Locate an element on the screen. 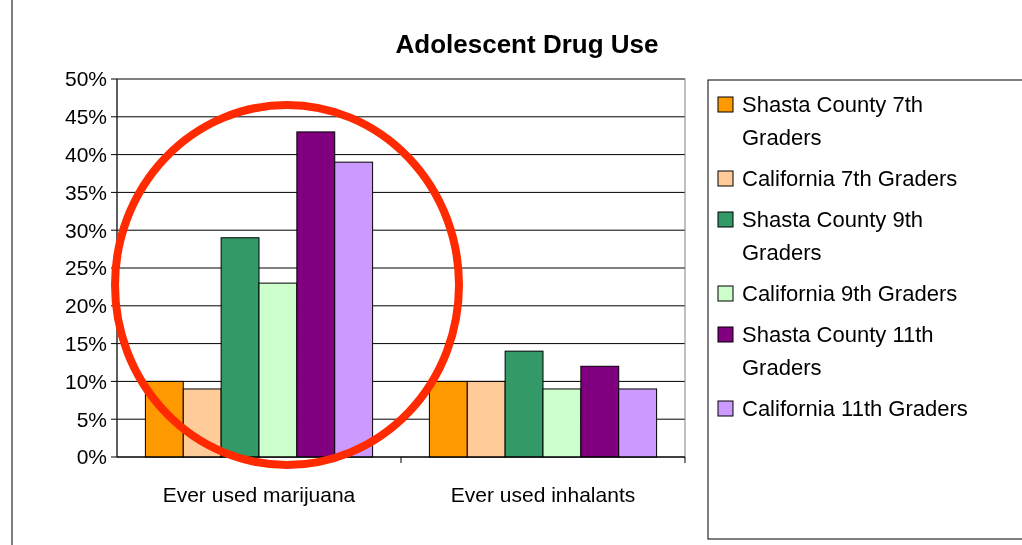 The width and height of the screenshot is (1022, 545). y-tick-label: 40% is located at coordinates (85, 154).